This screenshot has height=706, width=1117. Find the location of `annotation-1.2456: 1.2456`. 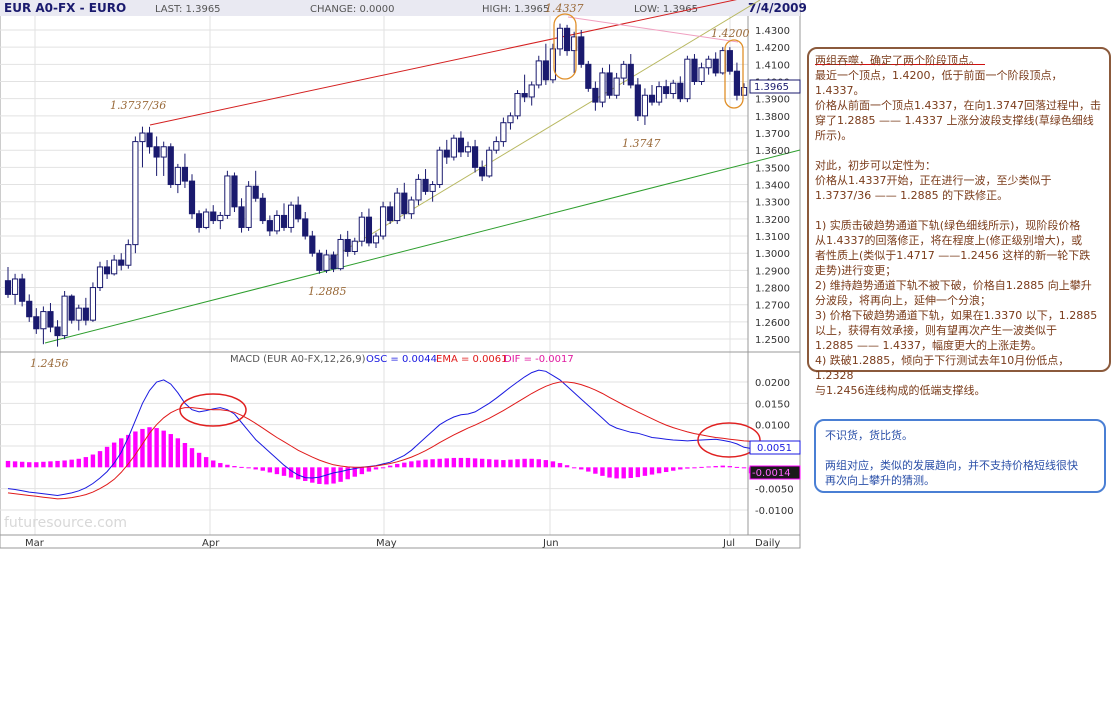

annotation-1.2456: 1.2456 is located at coordinates (49, 363).